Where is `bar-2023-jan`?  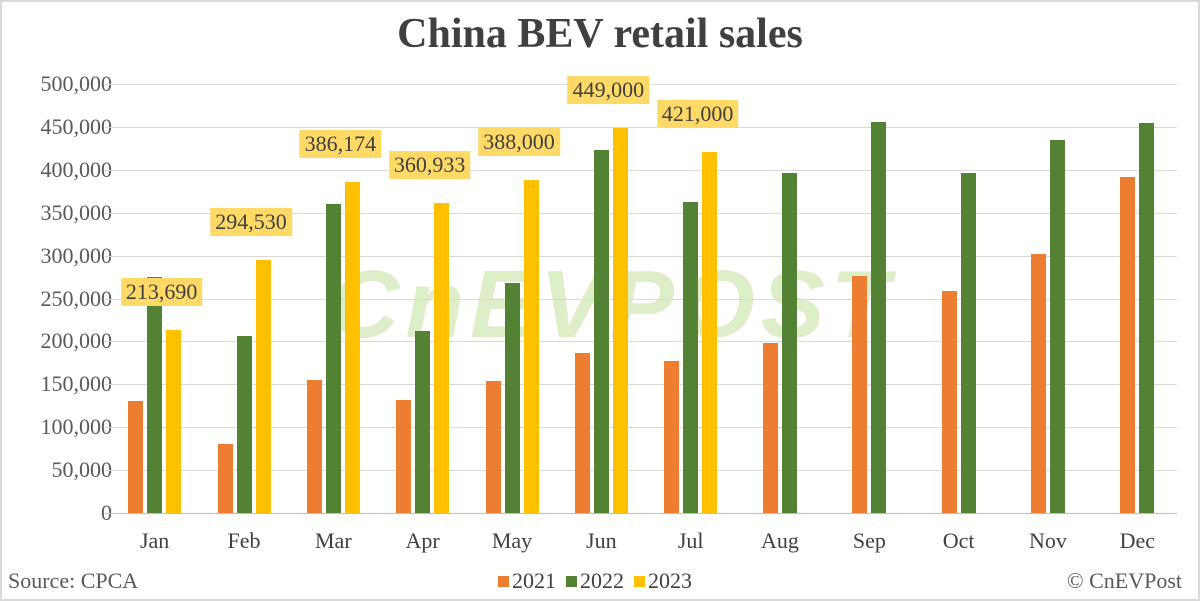 bar-2023-jan is located at coordinates (174, 421).